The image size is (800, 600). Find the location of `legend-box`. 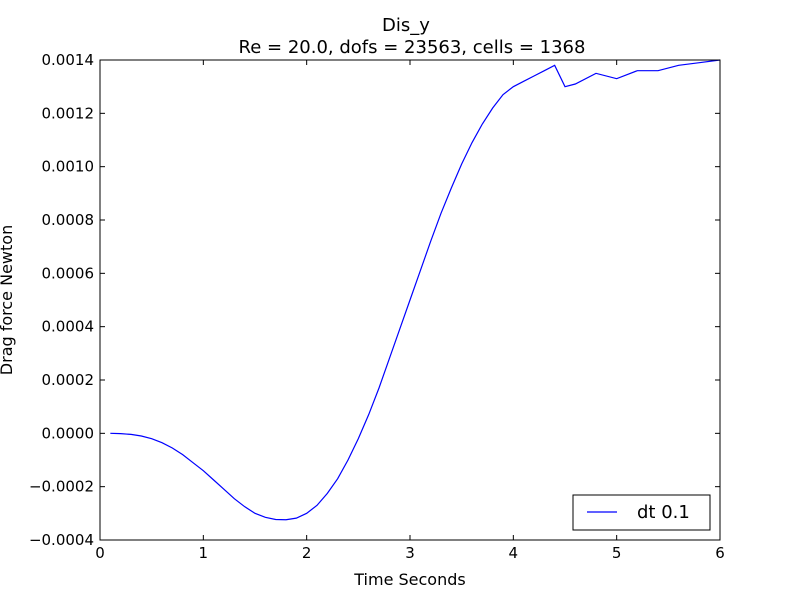

legend-box is located at coordinates (641, 512).